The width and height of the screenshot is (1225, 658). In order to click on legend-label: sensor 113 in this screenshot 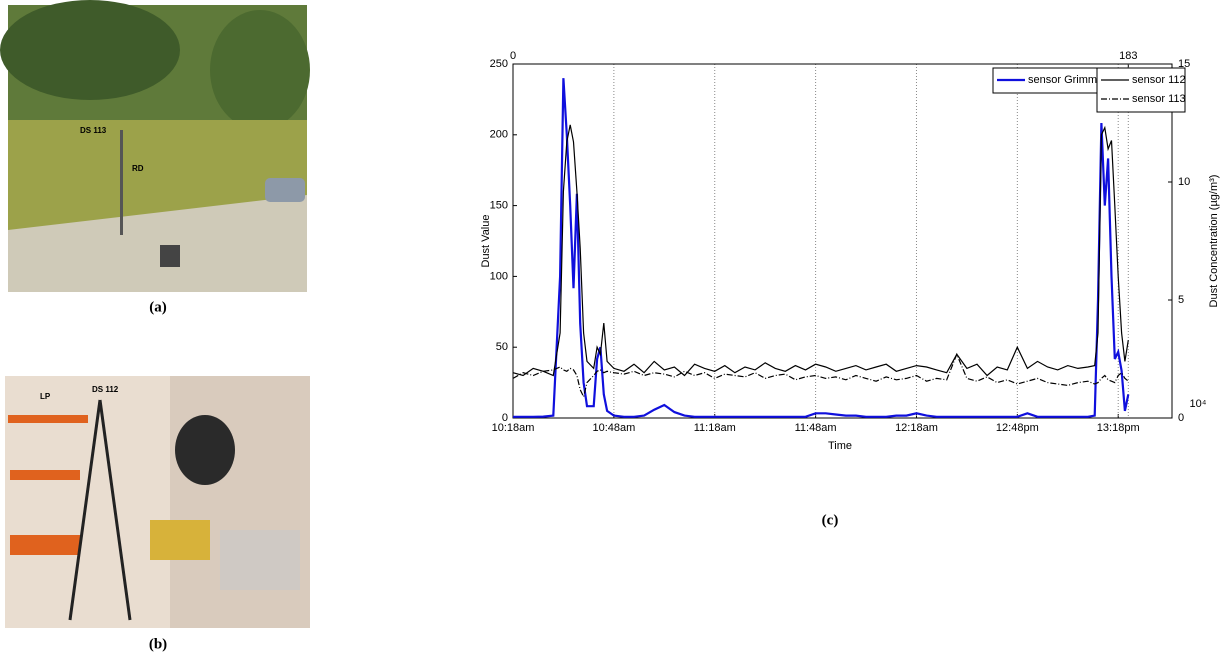, I will do `click(1159, 99)`.